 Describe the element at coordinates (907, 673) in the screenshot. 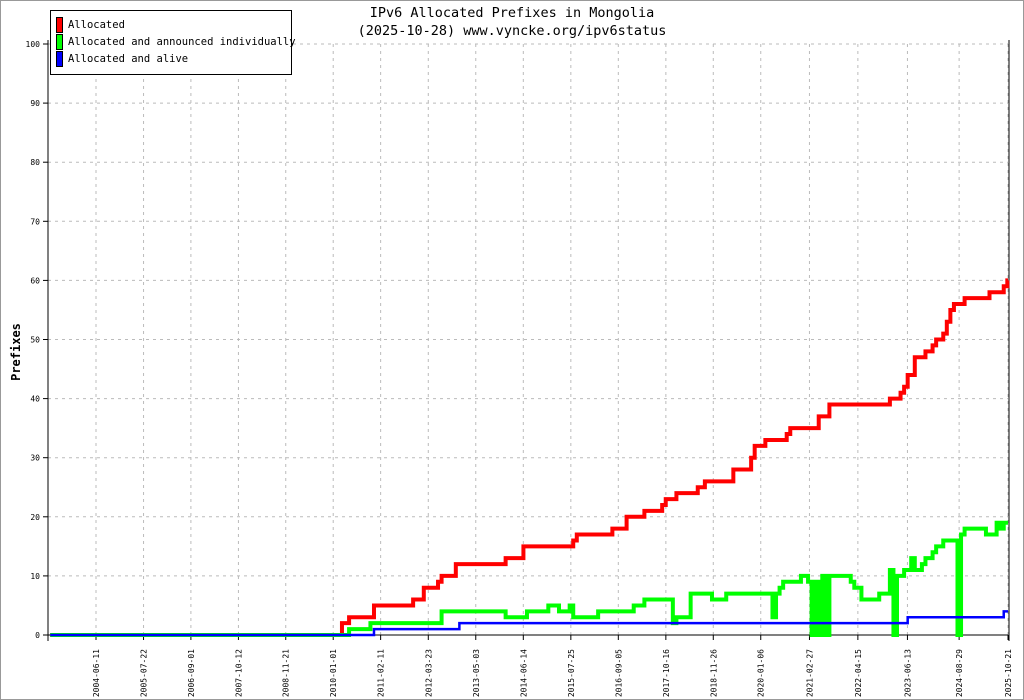

I see `x-tick-label: 2023-06-13` at that location.